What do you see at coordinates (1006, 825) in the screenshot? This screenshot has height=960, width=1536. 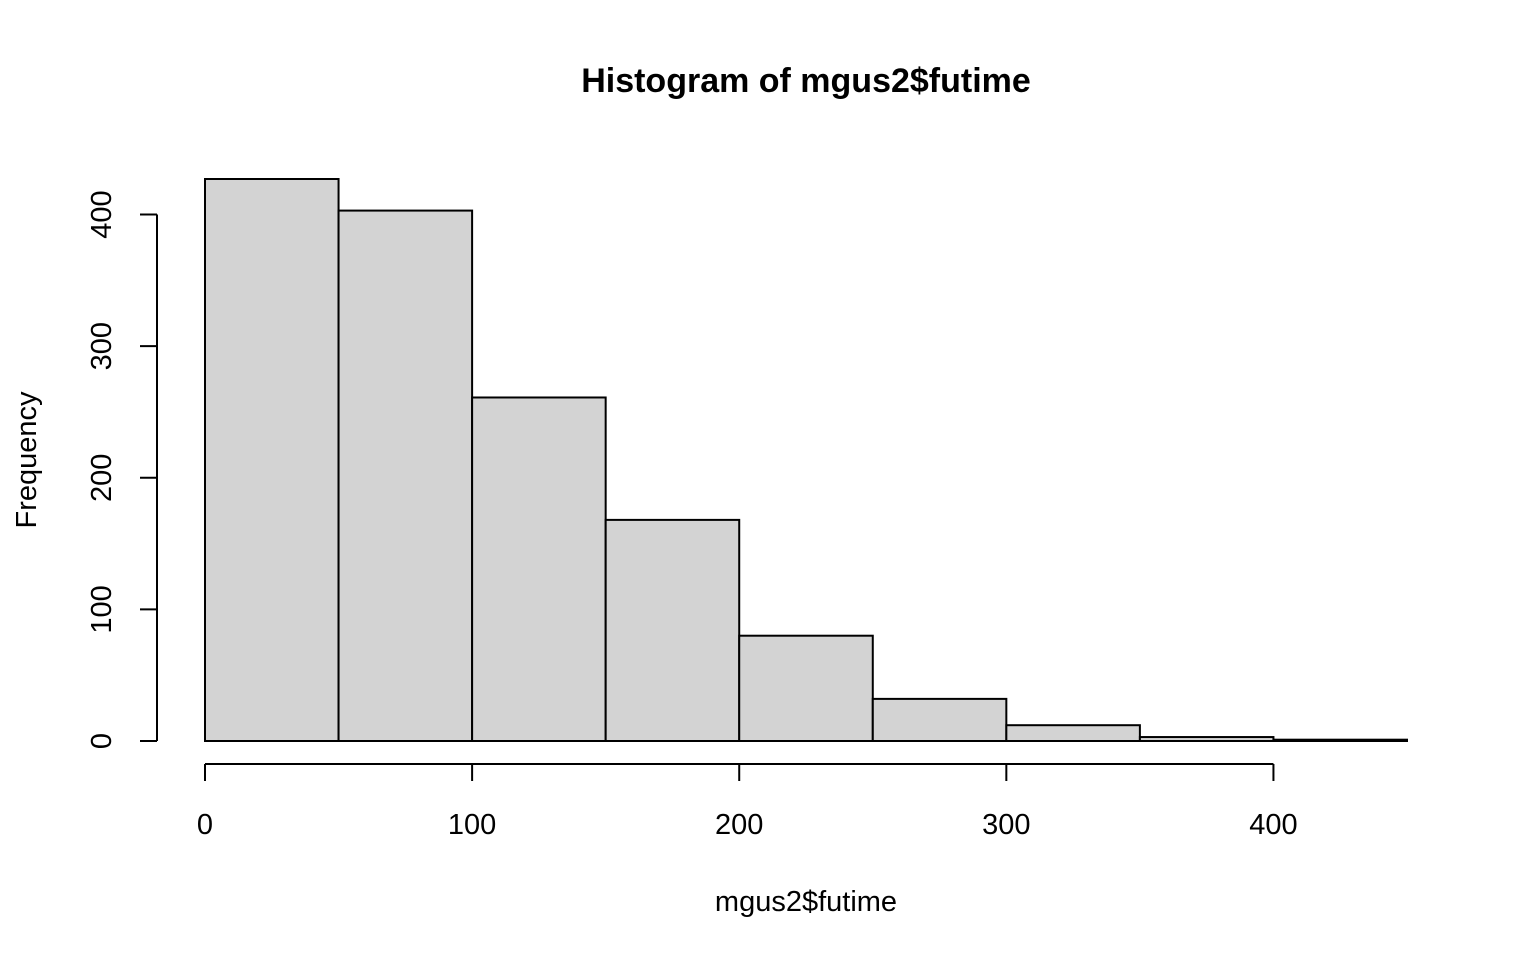 I see `x-tick-label: 300` at bounding box center [1006, 825].